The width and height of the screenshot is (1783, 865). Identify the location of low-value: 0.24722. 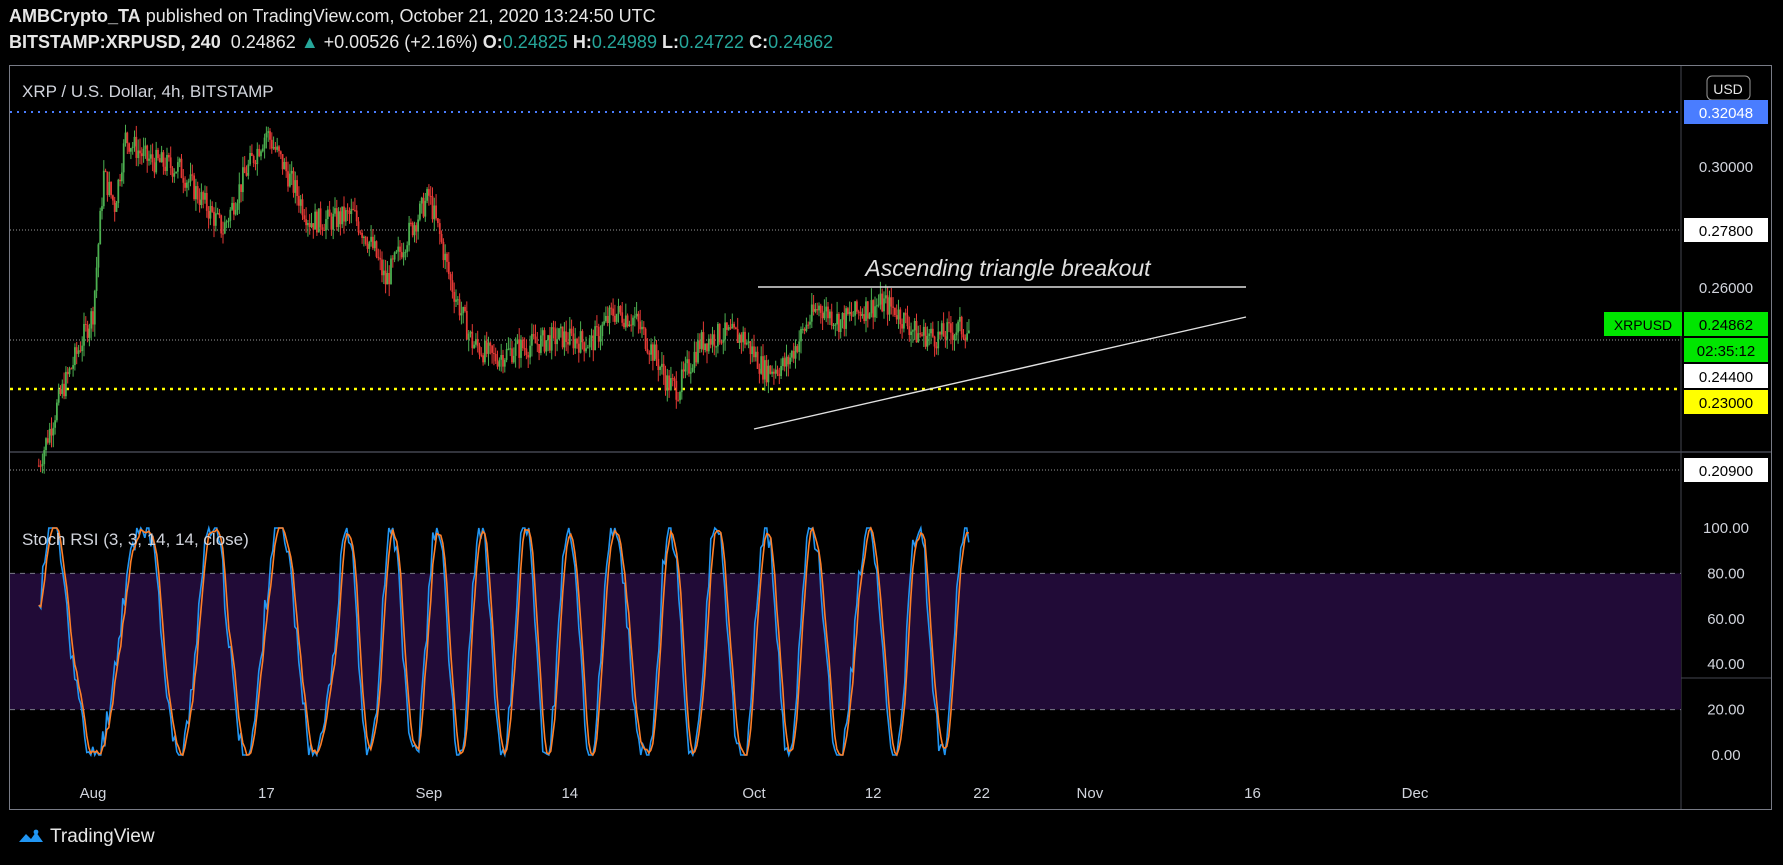
(711, 42).